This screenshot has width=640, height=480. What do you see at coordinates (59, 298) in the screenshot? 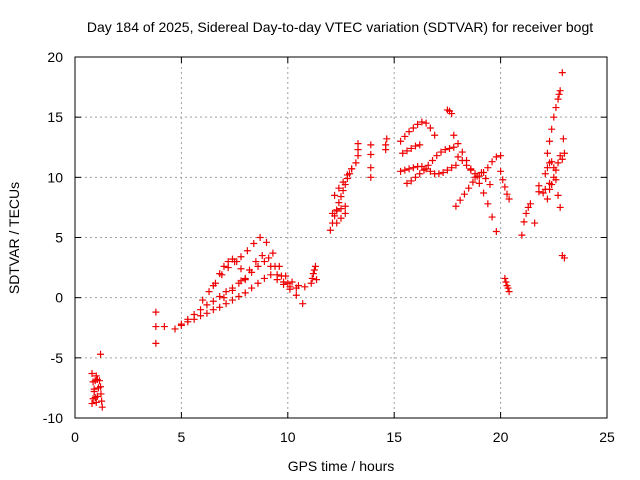
I see `y-tick-label: 0` at bounding box center [59, 298].